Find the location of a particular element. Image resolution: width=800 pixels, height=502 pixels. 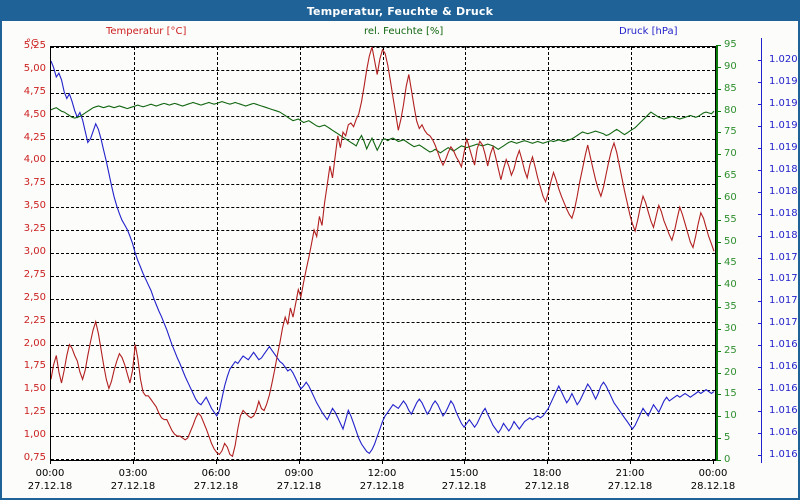

window-title-bar: Temperatur, Feuchte & Druck is located at coordinates (400, 11).